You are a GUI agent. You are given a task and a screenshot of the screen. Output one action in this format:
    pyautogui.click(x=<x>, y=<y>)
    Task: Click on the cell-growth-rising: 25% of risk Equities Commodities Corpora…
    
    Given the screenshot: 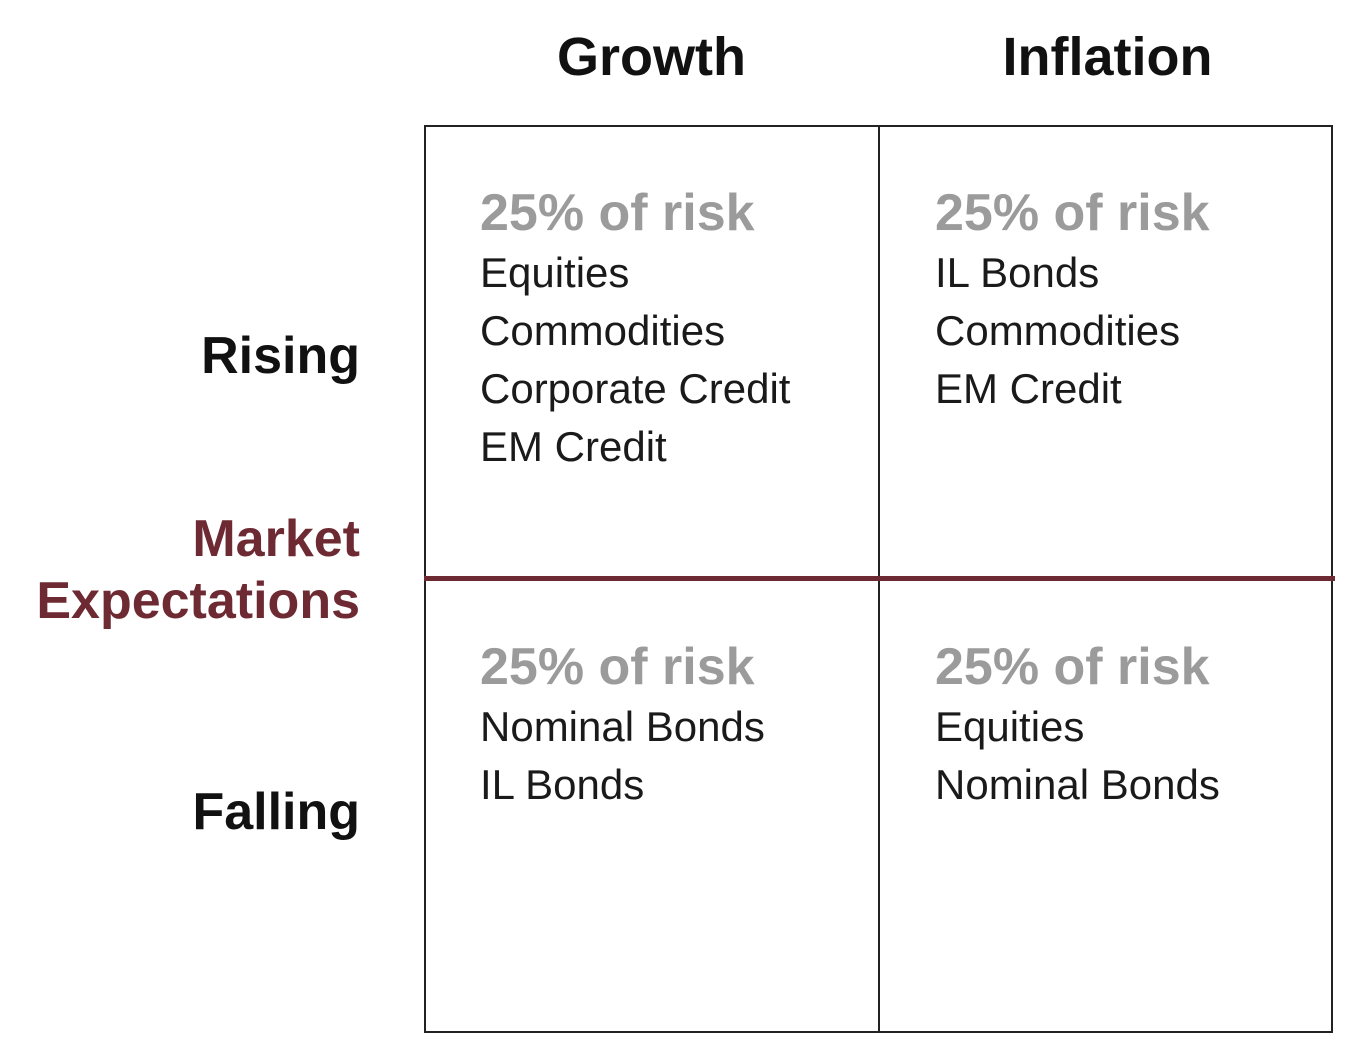 What is the action you would take?
    pyautogui.click(x=680, y=330)
    